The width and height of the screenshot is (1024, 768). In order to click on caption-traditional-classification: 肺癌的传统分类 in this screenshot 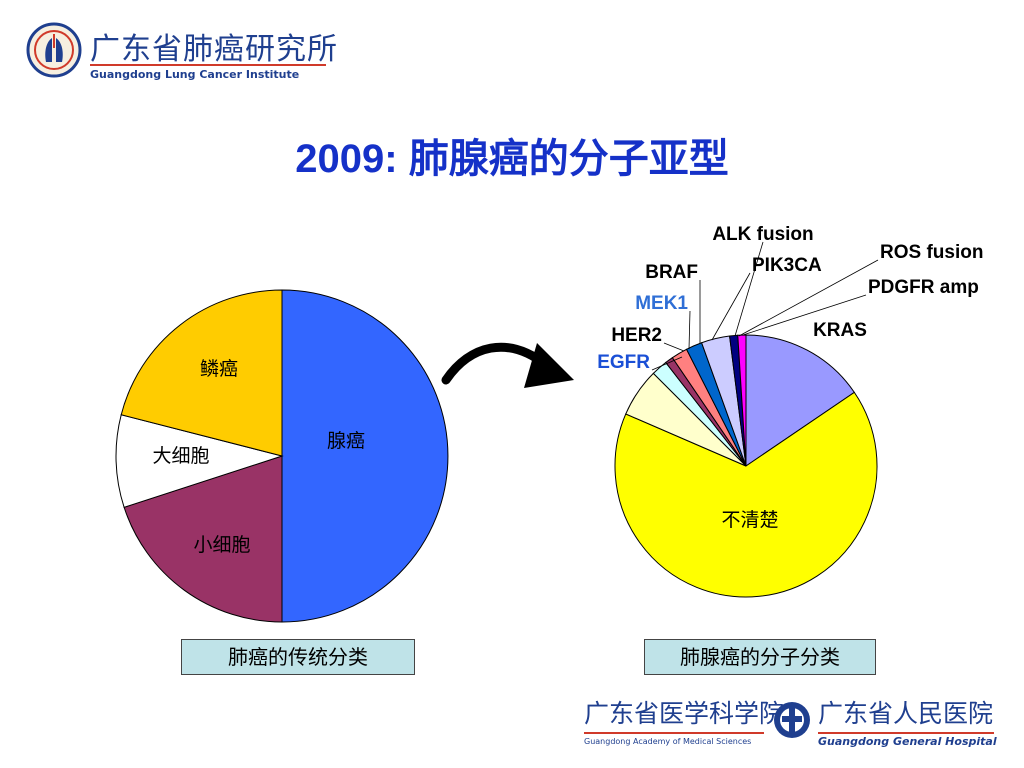, I will do `click(298, 657)`.